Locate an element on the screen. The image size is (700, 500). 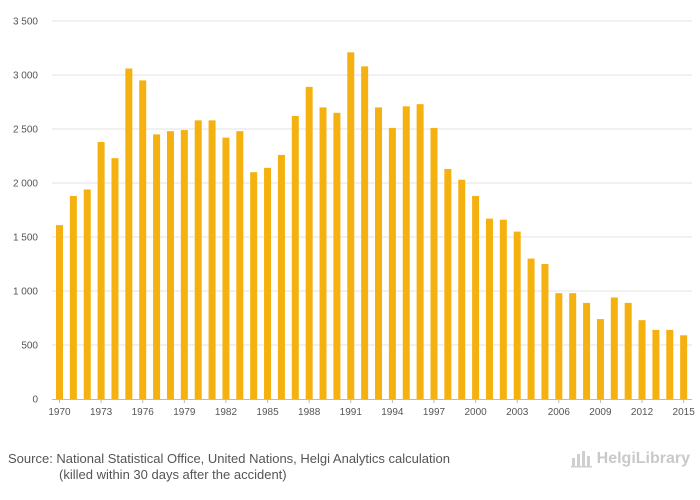
bar-1983 is located at coordinates (240, 265).